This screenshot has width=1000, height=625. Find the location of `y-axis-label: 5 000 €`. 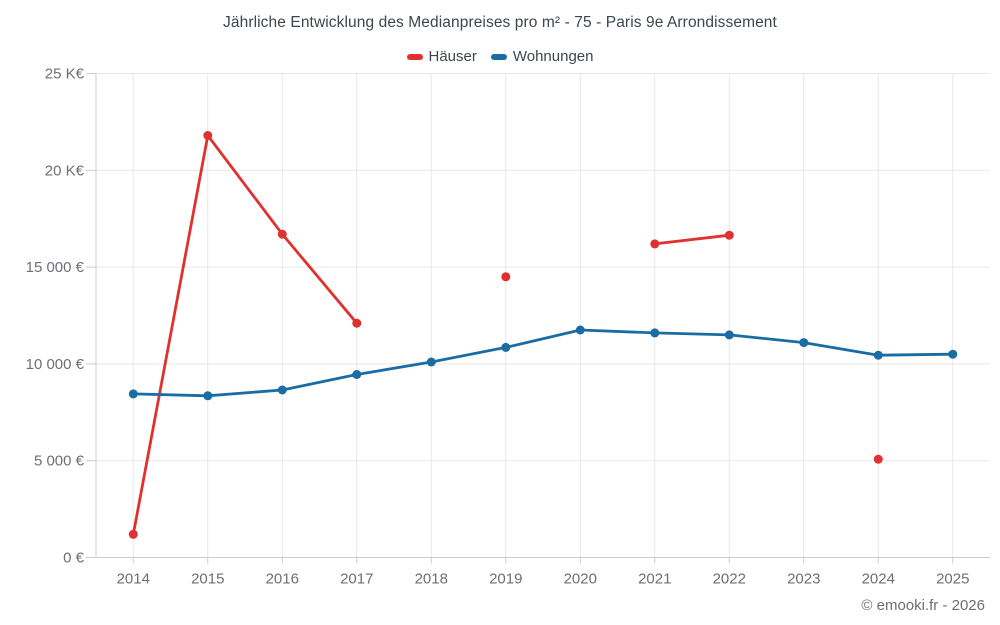

y-axis-label: 5 000 € is located at coordinates (59, 461).